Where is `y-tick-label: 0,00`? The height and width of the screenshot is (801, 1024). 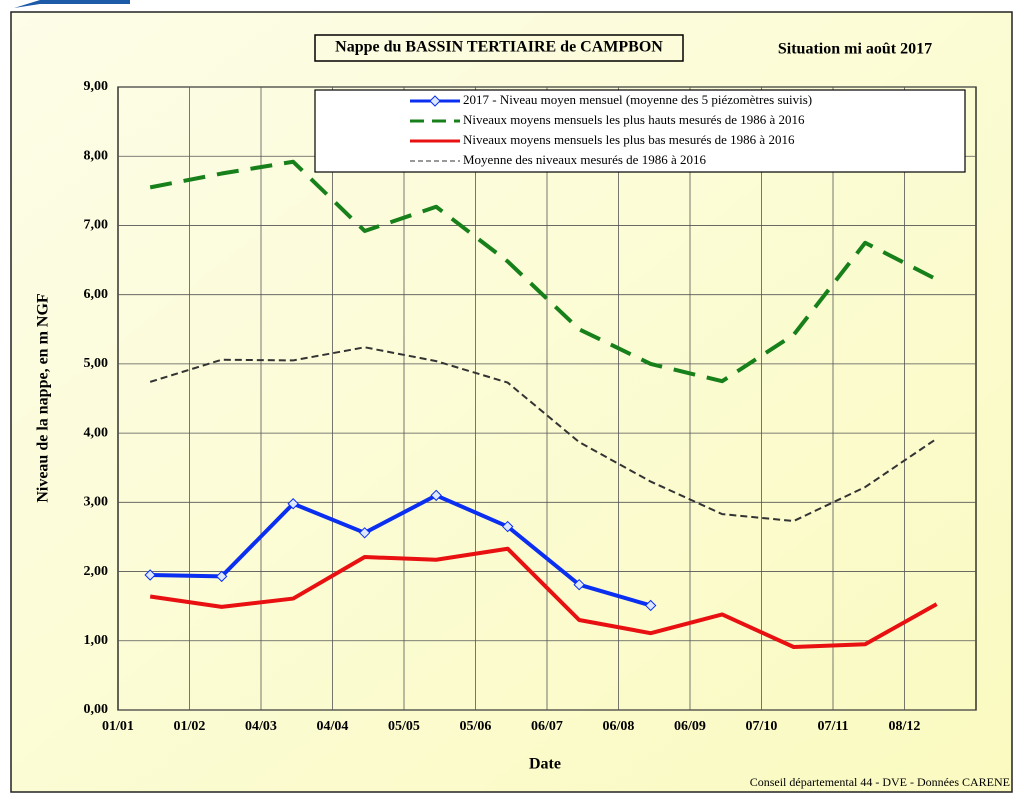 y-tick-label: 0,00 is located at coordinates (96, 709).